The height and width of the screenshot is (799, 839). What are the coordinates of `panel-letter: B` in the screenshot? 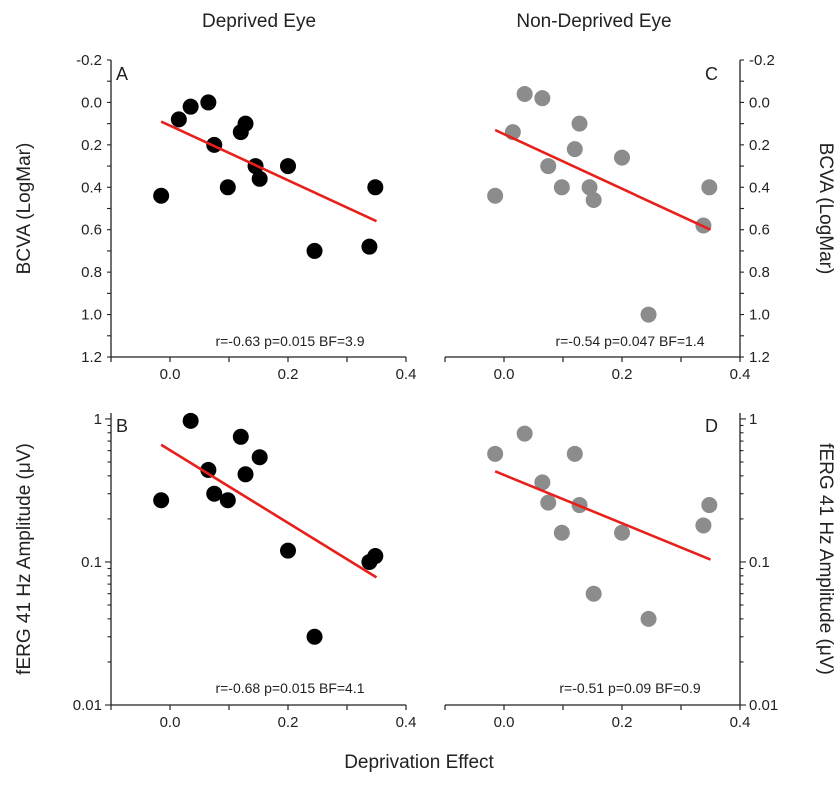 It's located at (122, 426).